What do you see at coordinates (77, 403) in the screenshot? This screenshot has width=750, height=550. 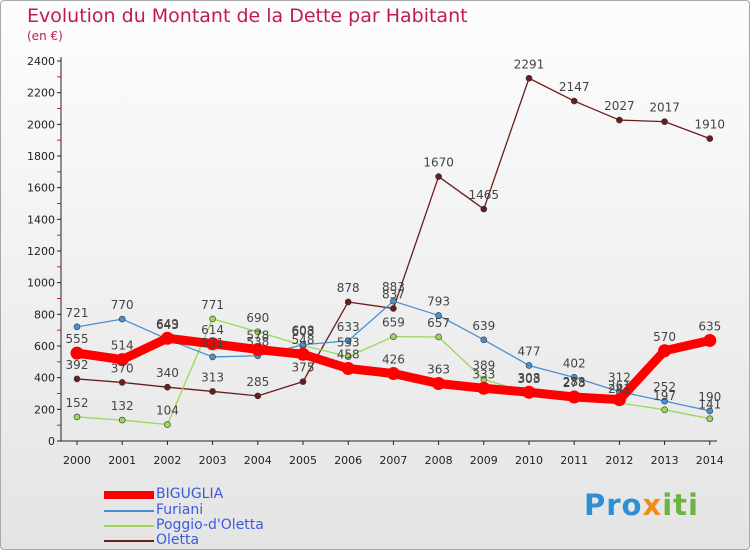 I see `data-label: 152` at bounding box center [77, 403].